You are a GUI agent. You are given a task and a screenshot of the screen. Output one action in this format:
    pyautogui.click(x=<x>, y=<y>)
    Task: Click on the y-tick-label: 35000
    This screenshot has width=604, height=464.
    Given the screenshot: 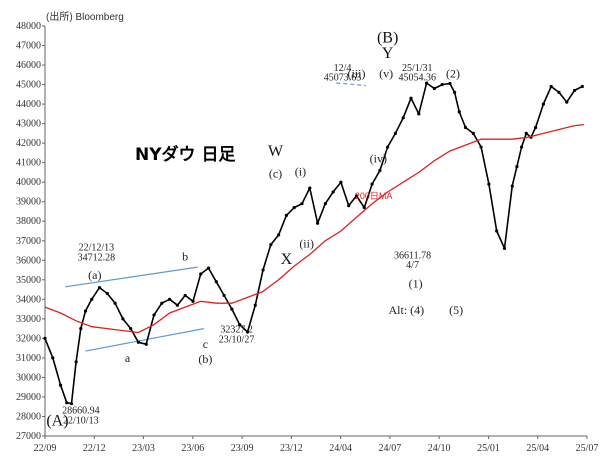 What is the action you would take?
    pyautogui.click(x=28, y=280)
    